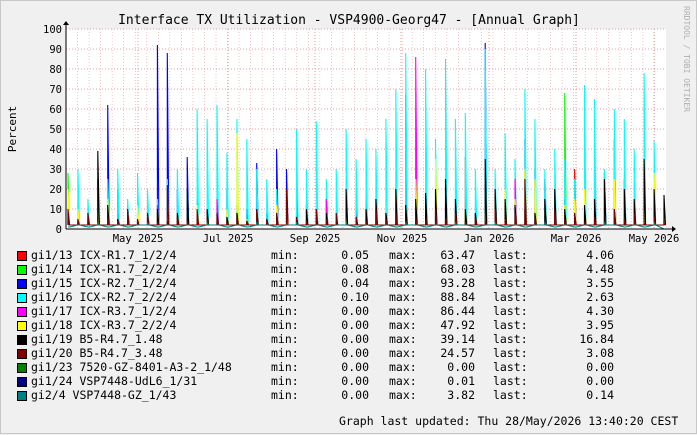  I want to click on legend-min-value: 0.05, so click(355, 255).